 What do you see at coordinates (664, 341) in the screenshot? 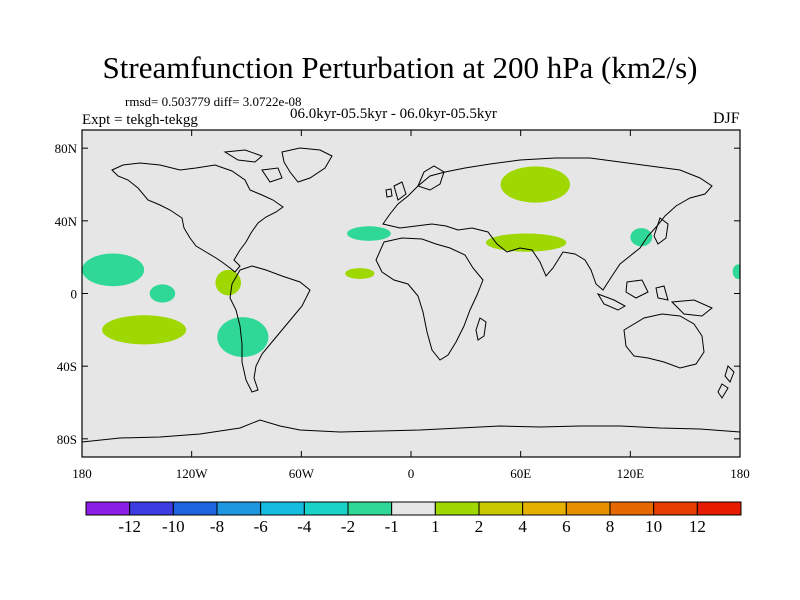
I see `coast-australia` at bounding box center [664, 341].